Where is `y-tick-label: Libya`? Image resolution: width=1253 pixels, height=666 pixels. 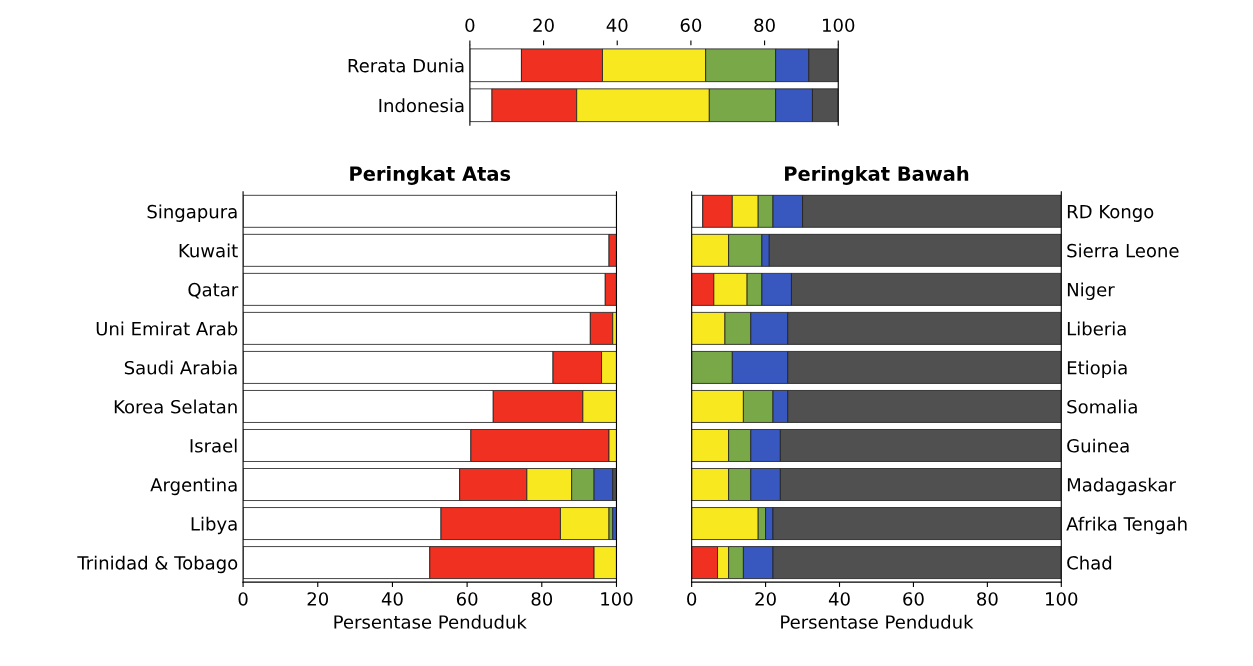 y-tick-label: Libya is located at coordinates (214, 525).